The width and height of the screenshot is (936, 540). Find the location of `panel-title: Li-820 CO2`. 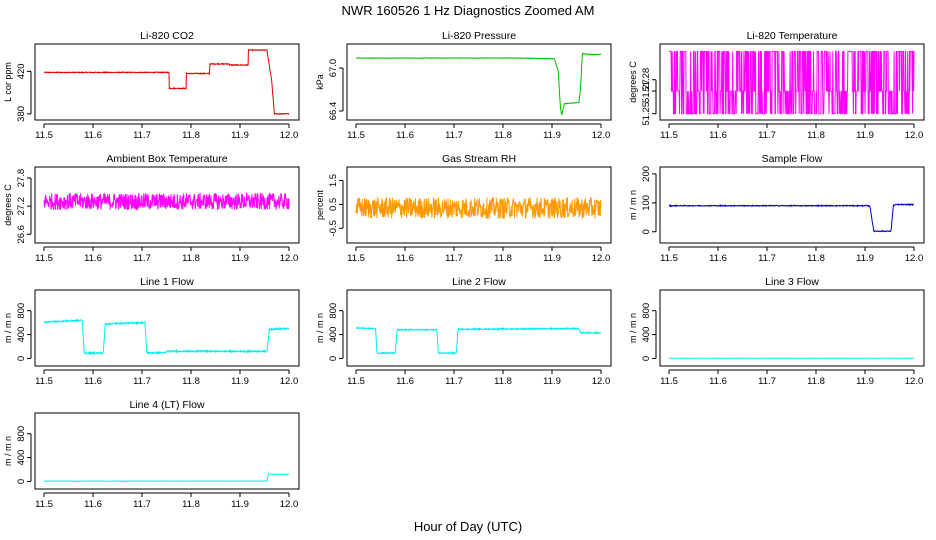

panel-title: Li-820 CO2 is located at coordinates (167, 36).